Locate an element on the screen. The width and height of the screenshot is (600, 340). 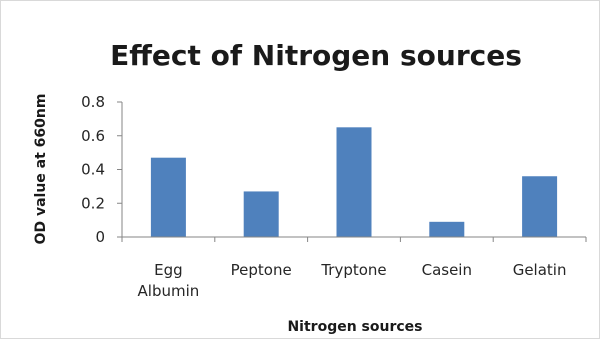
y-tick-label: 0 is located at coordinates (100, 237).